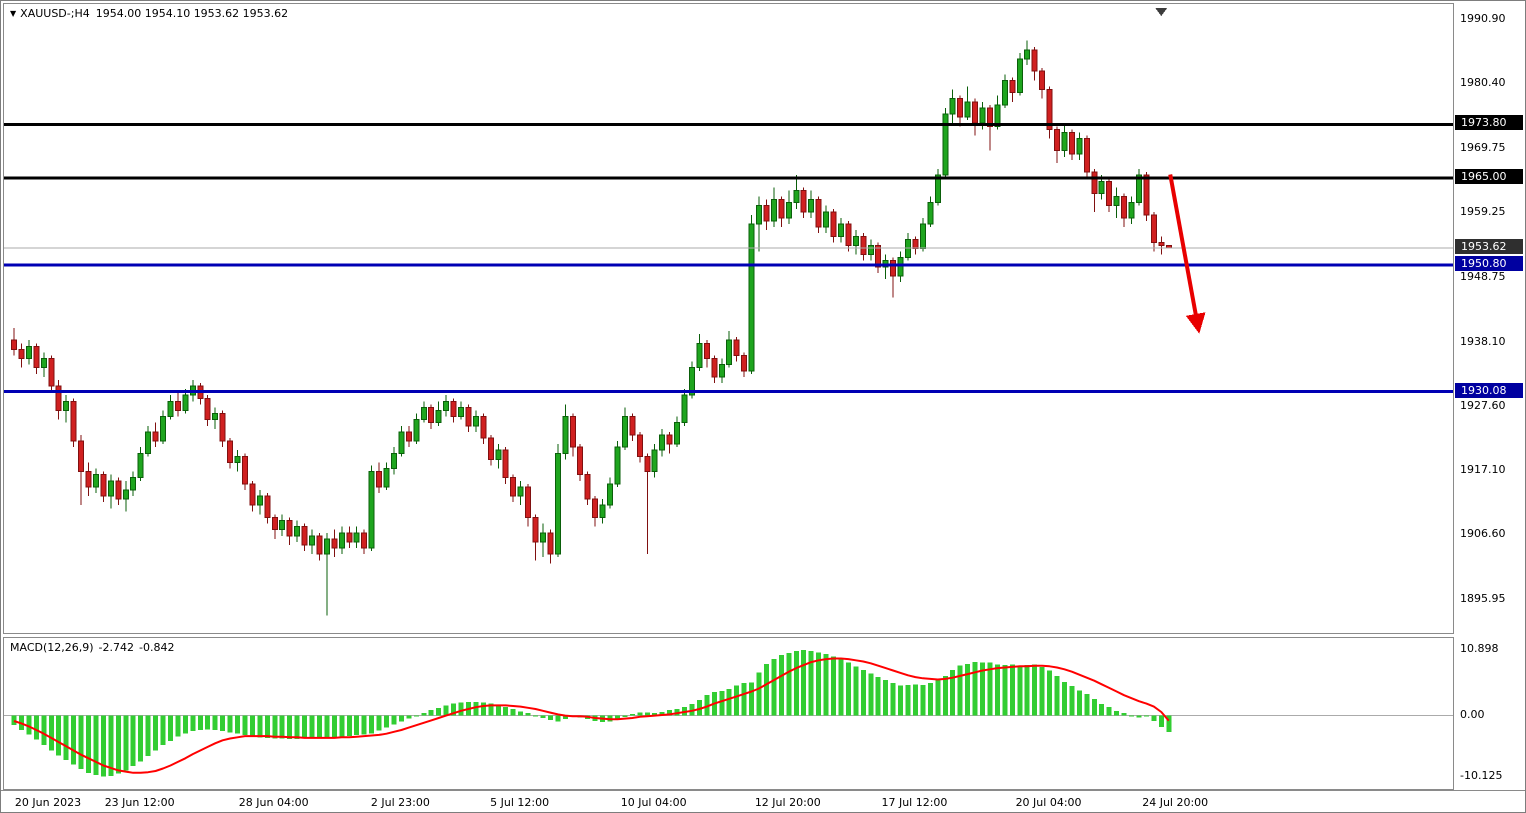  Describe the element at coordinates (1481, 775) in the screenshot. I see `macd-tick-label: -10.125` at that location.